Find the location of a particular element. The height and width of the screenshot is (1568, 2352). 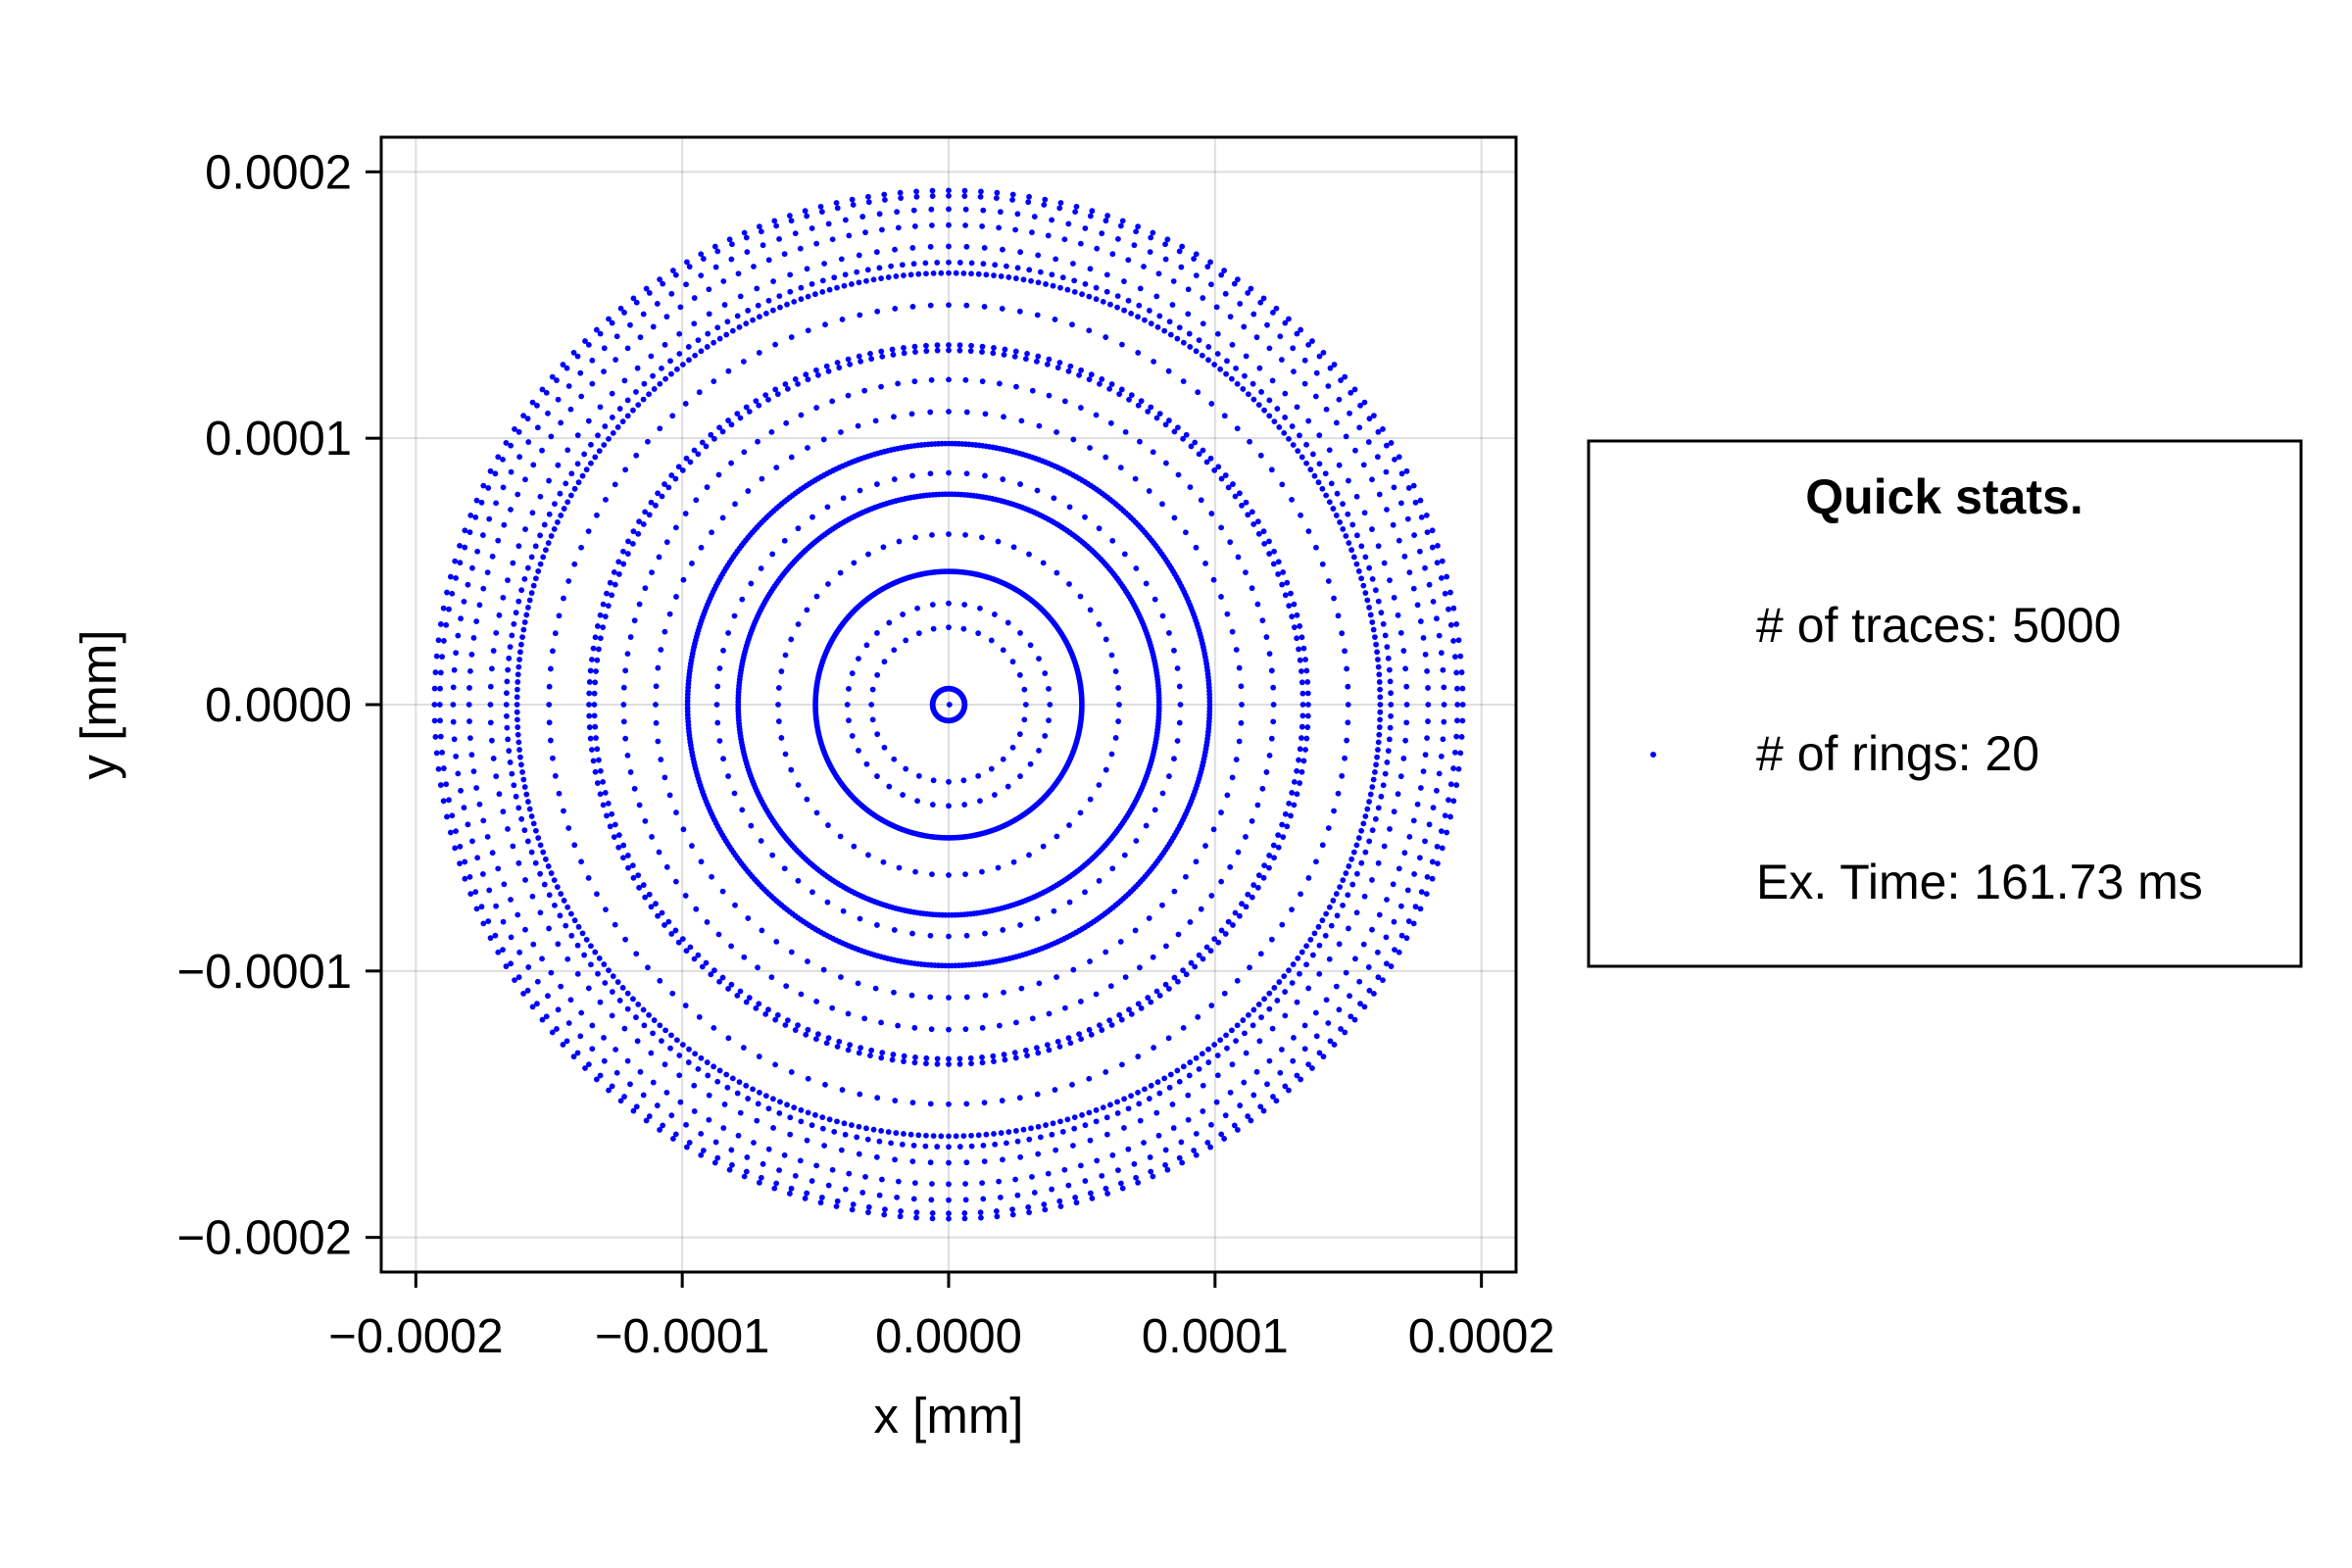

legend-title: Quick stats. is located at coordinates (1943, 496).